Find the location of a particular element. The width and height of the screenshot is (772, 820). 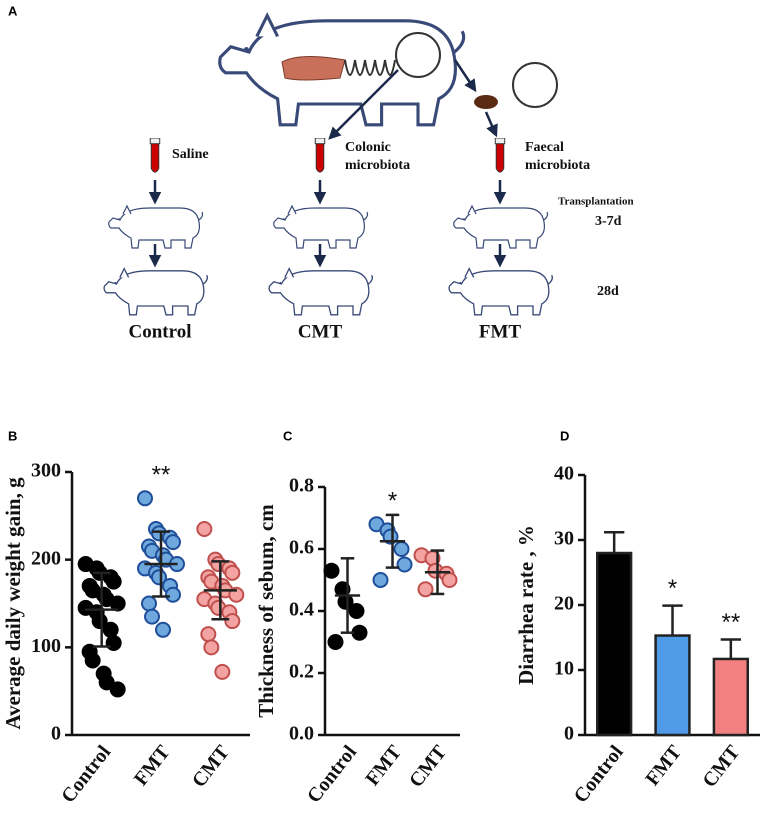

group-label: Control is located at coordinates (160, 331).